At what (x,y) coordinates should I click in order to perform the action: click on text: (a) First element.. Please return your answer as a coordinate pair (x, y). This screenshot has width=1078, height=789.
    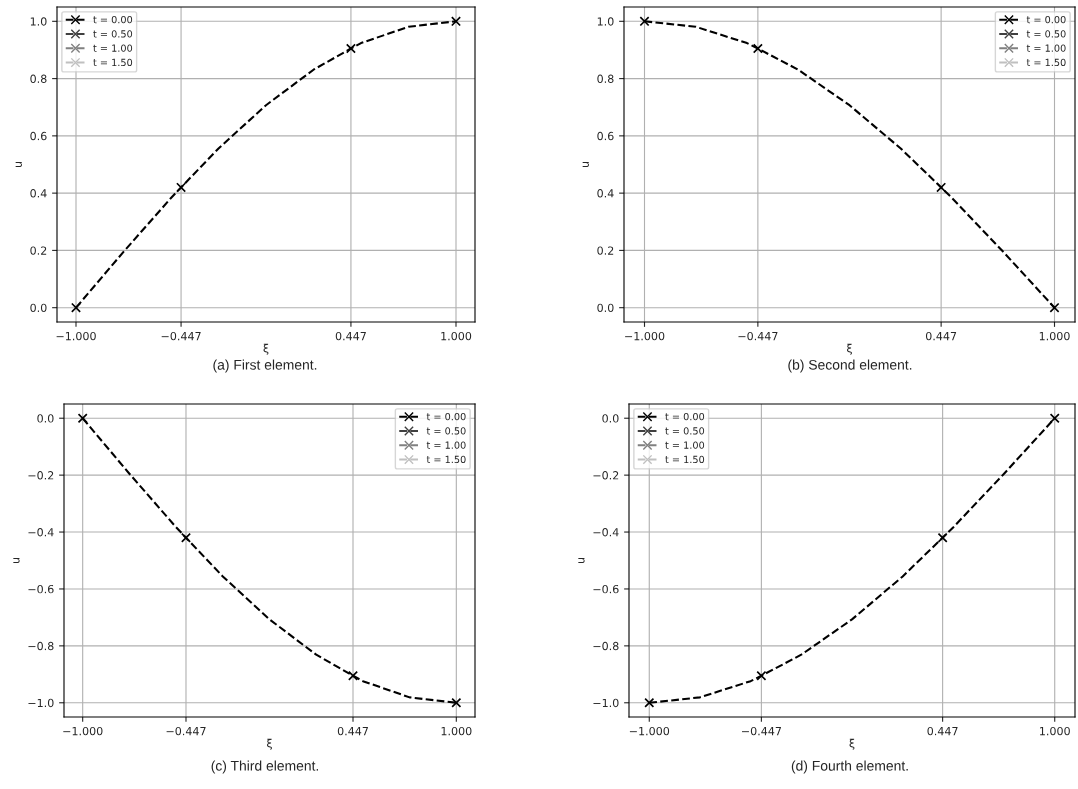
    Looking at the image, I should click on (265, 366).